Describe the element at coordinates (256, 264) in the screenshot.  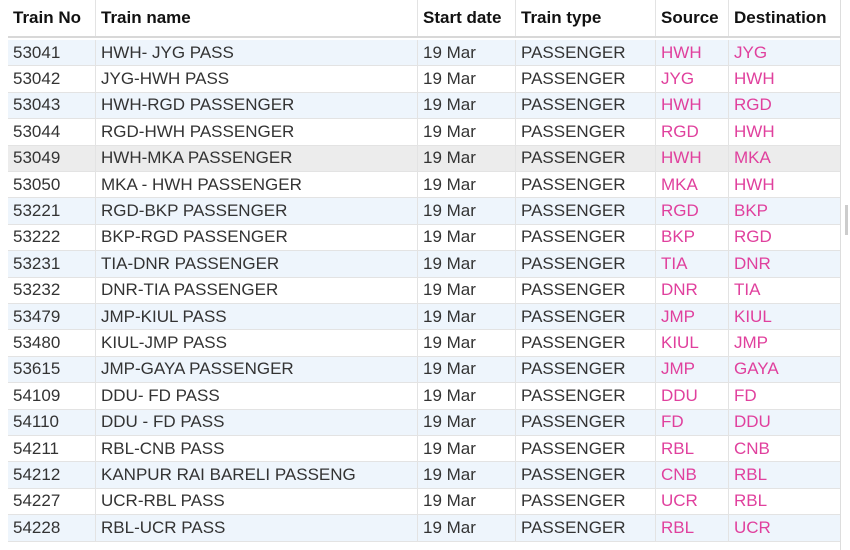
I see `cell: TIA-DNR PASSENGER` at that location.